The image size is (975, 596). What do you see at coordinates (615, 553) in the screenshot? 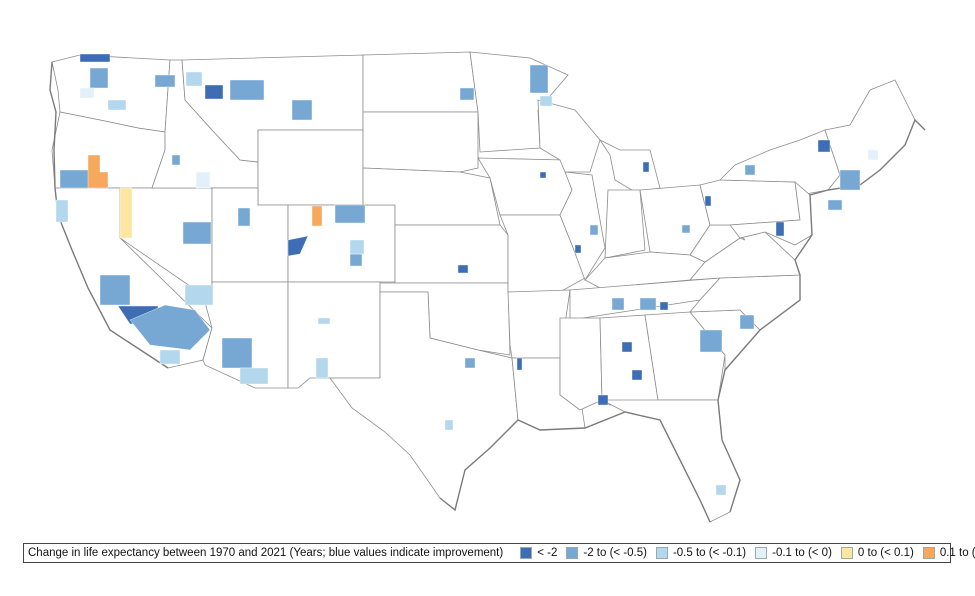
I see `legend-label-2: -2 to (< -0.5)` at bounding box center [615, 553].